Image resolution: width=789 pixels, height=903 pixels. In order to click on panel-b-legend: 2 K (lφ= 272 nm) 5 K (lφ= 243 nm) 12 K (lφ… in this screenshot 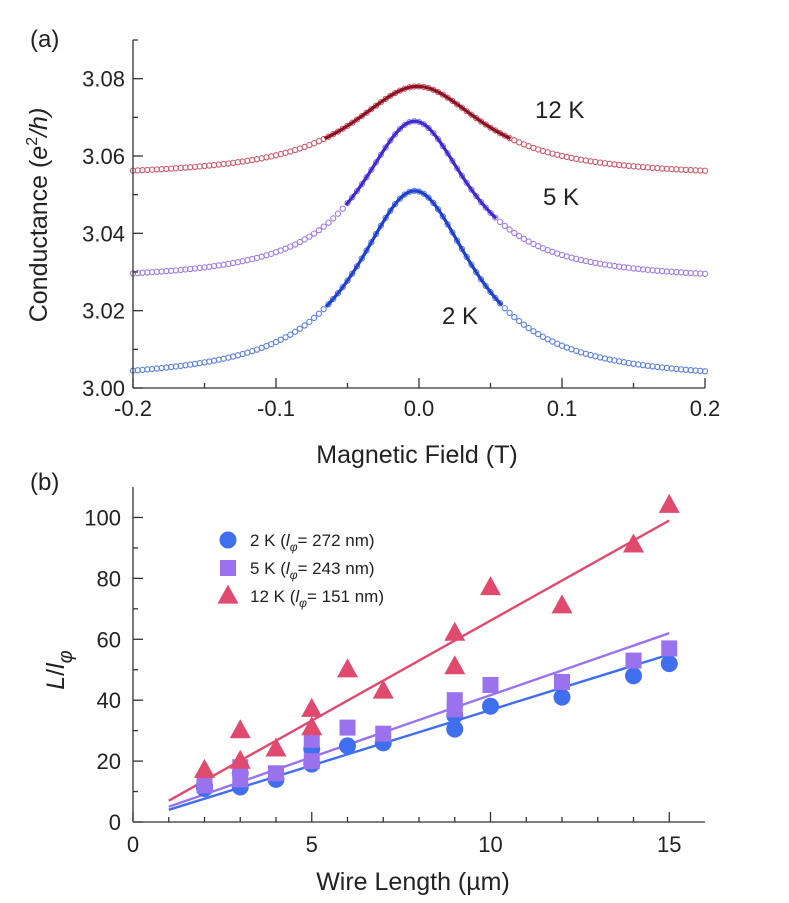, I will do `click(300, 570)`.